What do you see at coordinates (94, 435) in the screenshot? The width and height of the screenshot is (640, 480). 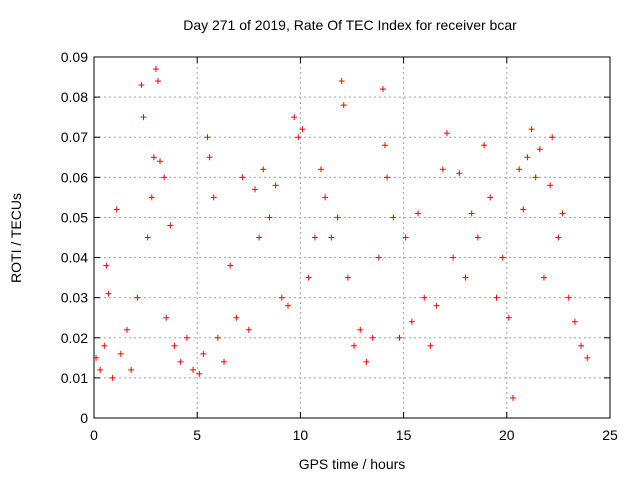 I see `x-tick-label: 0` at bounding box center [94, 435].